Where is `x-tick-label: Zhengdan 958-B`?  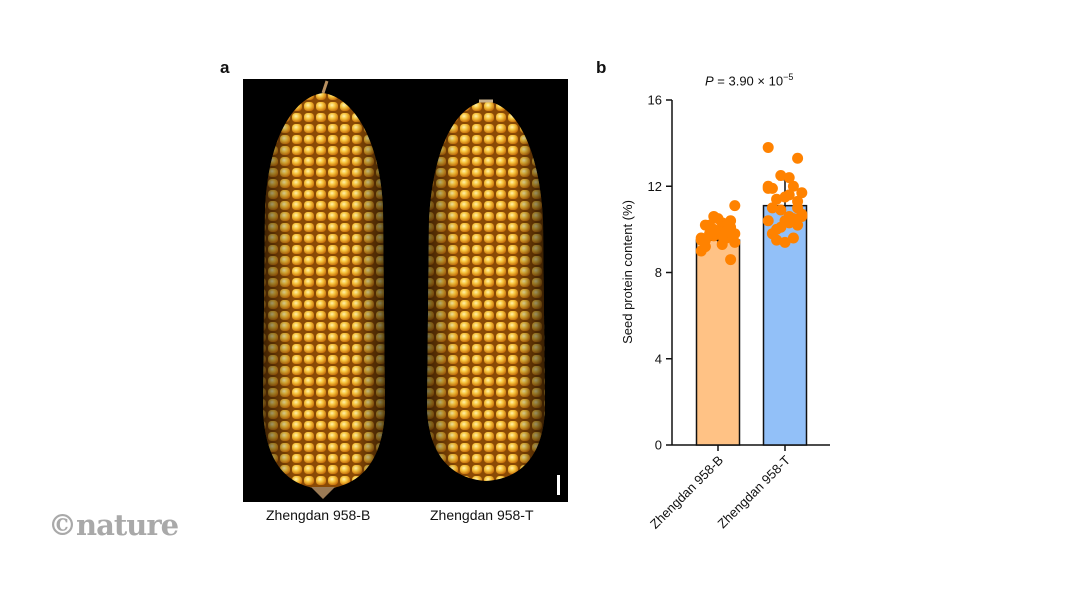
x-tick-label: Zhengdan 958-B is located at coordinates (686, 492).